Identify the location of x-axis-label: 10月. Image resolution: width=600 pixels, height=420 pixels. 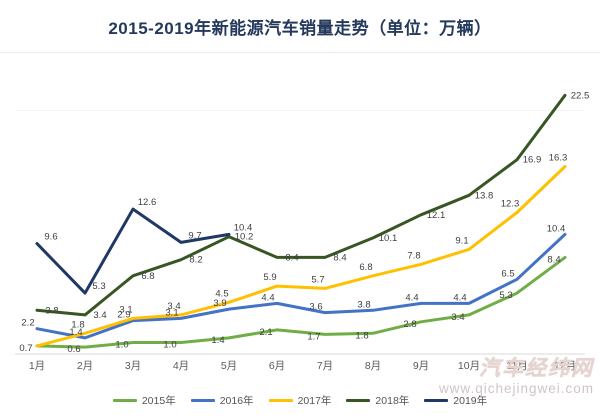
(469, 366).